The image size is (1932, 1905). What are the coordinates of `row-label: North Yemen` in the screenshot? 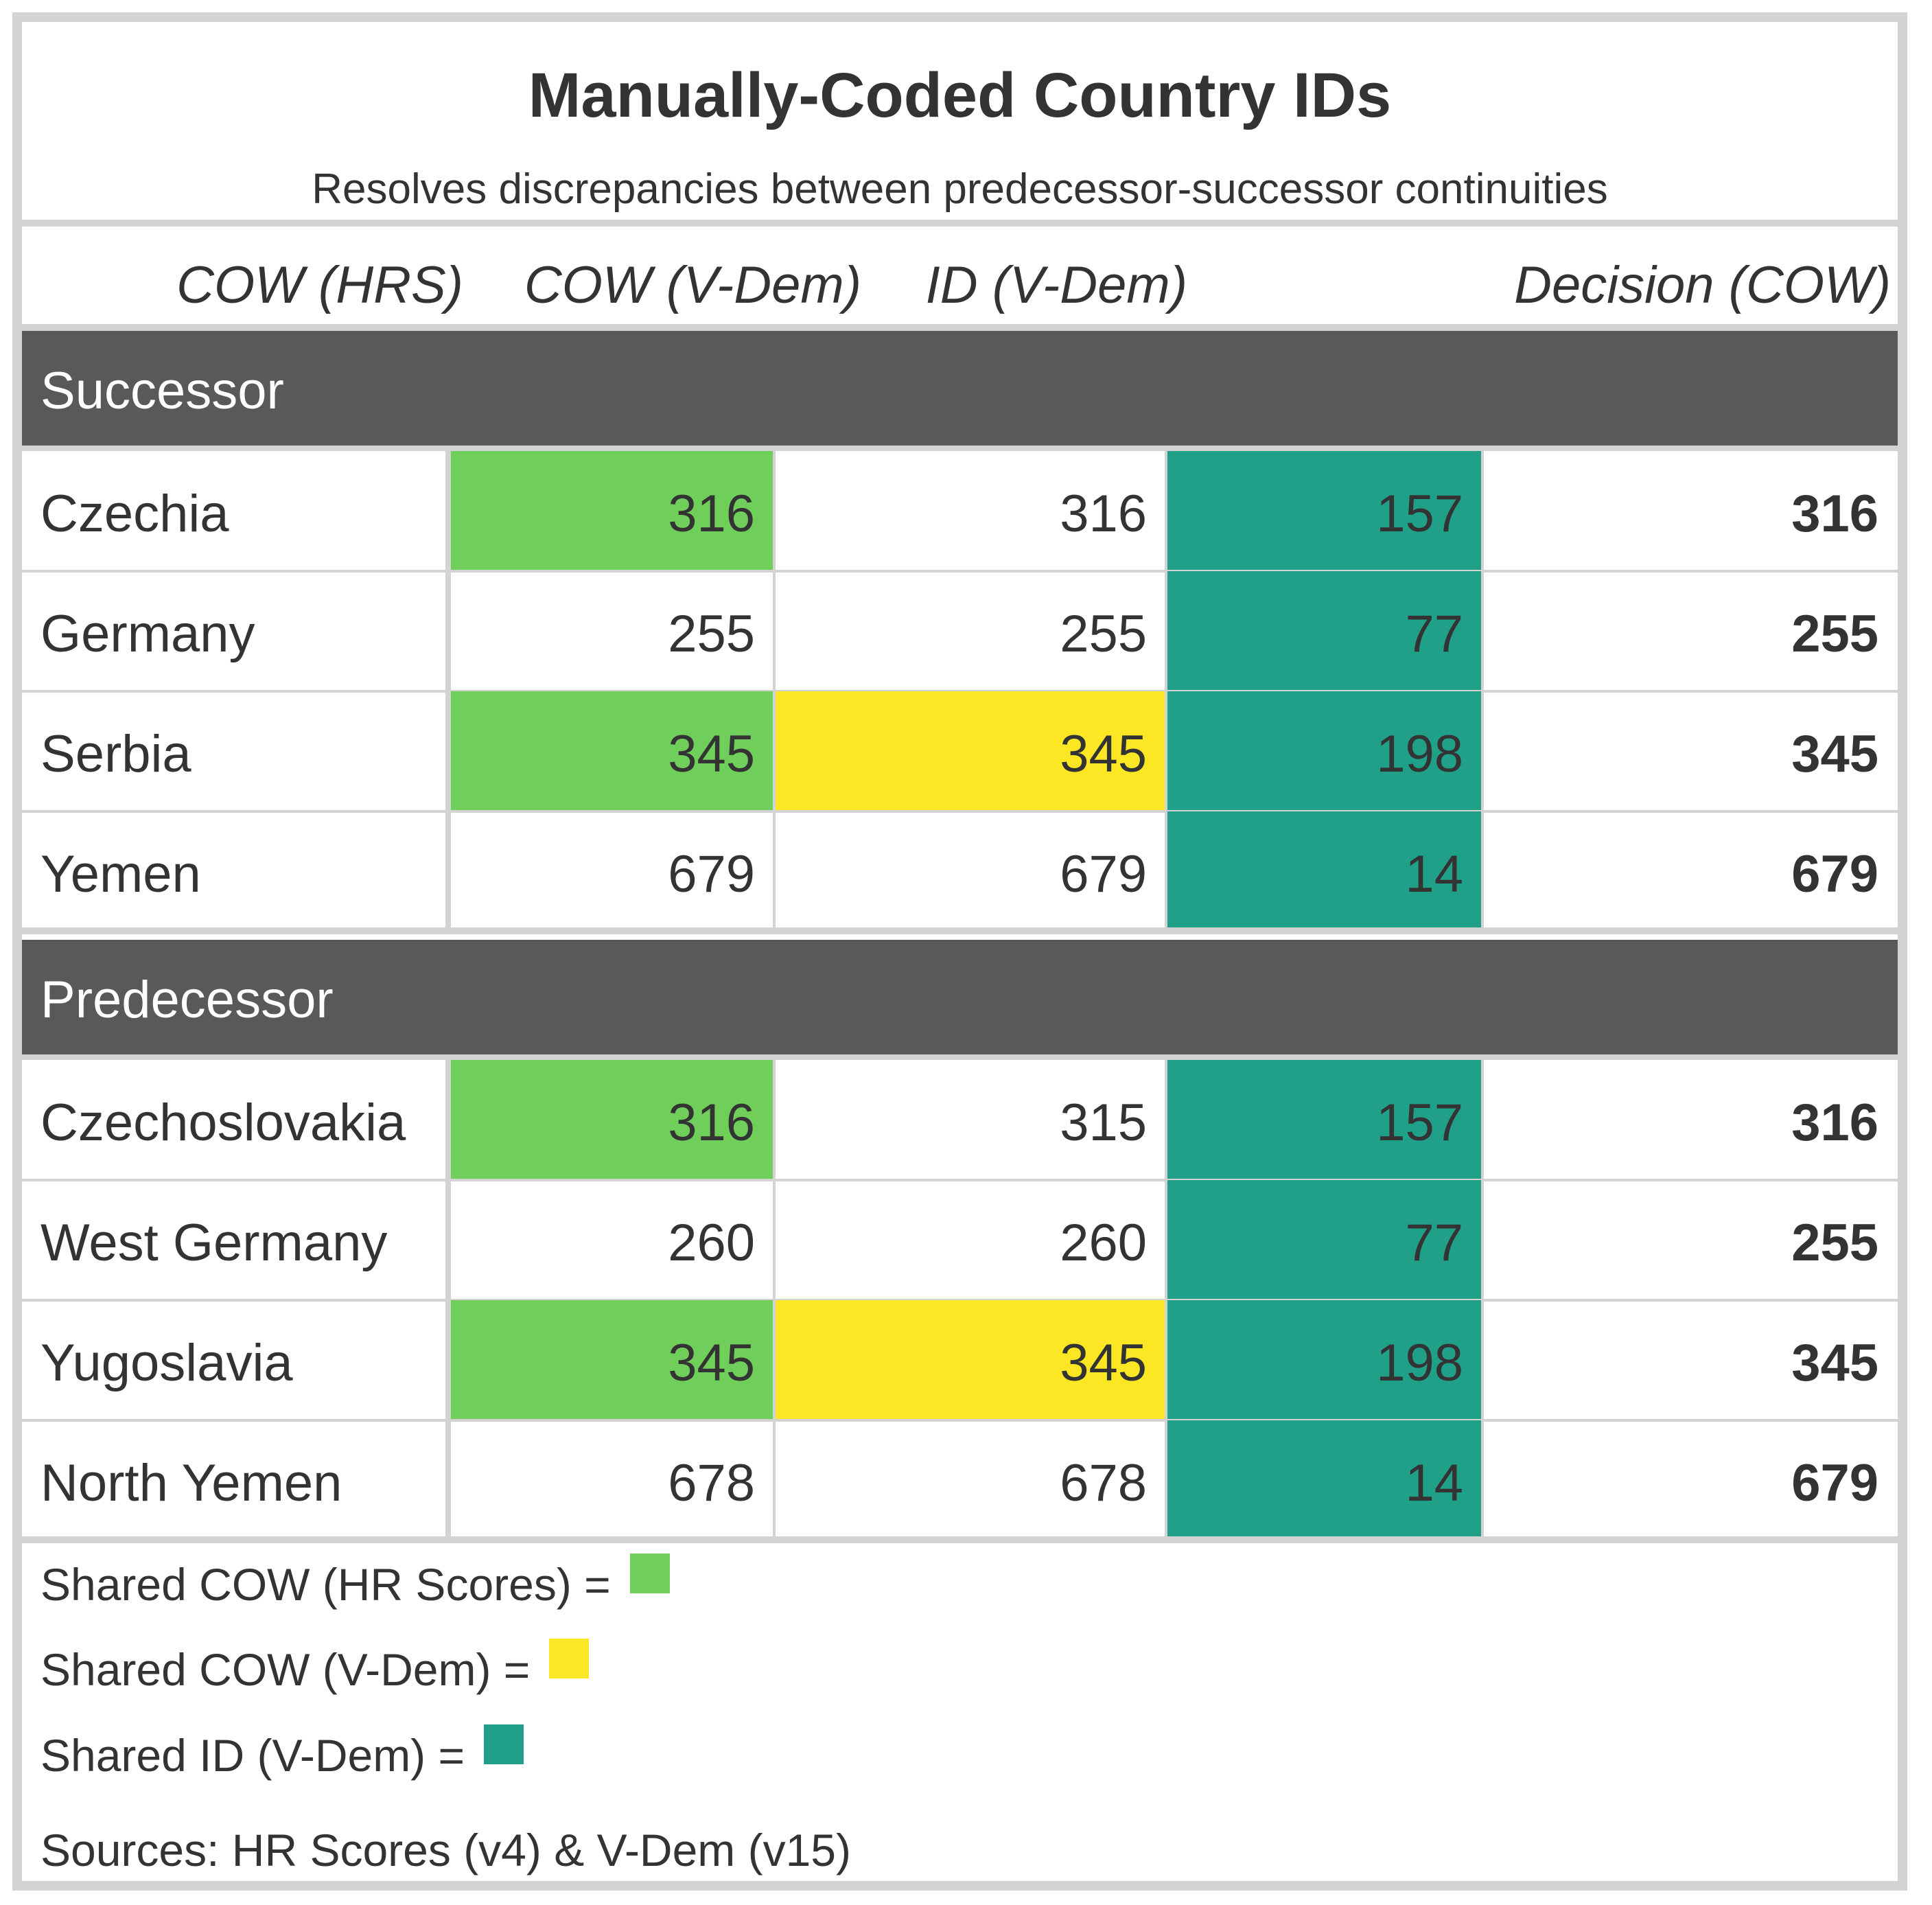 It's located at (191, 1483).